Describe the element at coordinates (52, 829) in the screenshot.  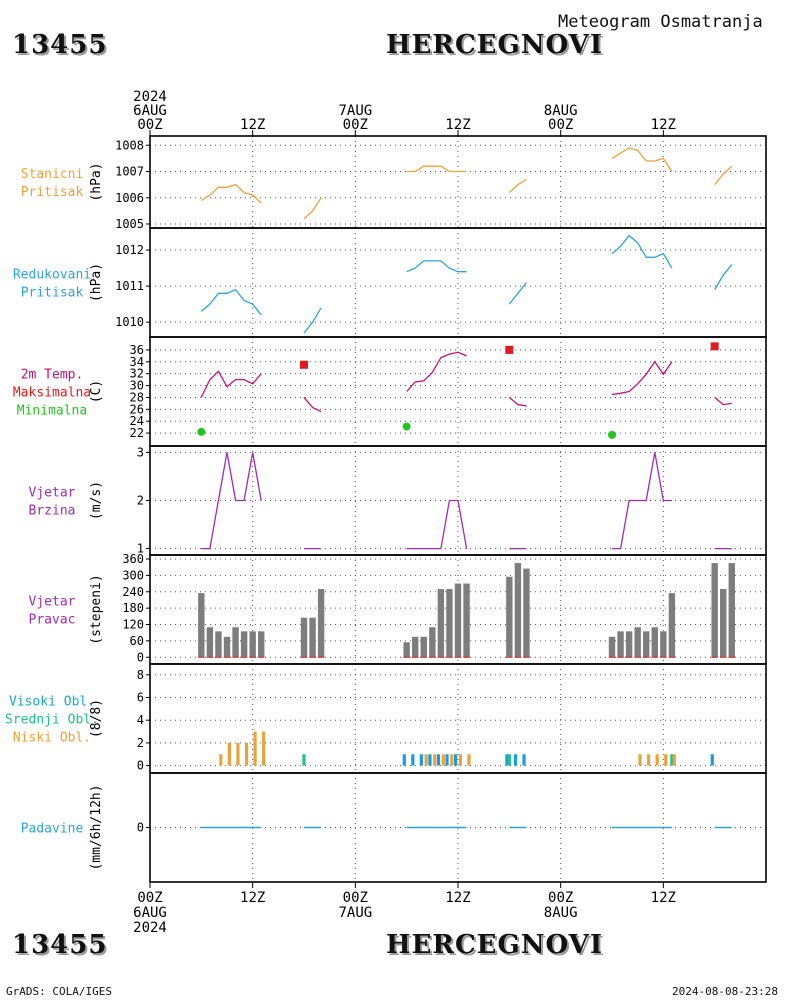
I see `panel-7-legend-label: Padavine` at that location.